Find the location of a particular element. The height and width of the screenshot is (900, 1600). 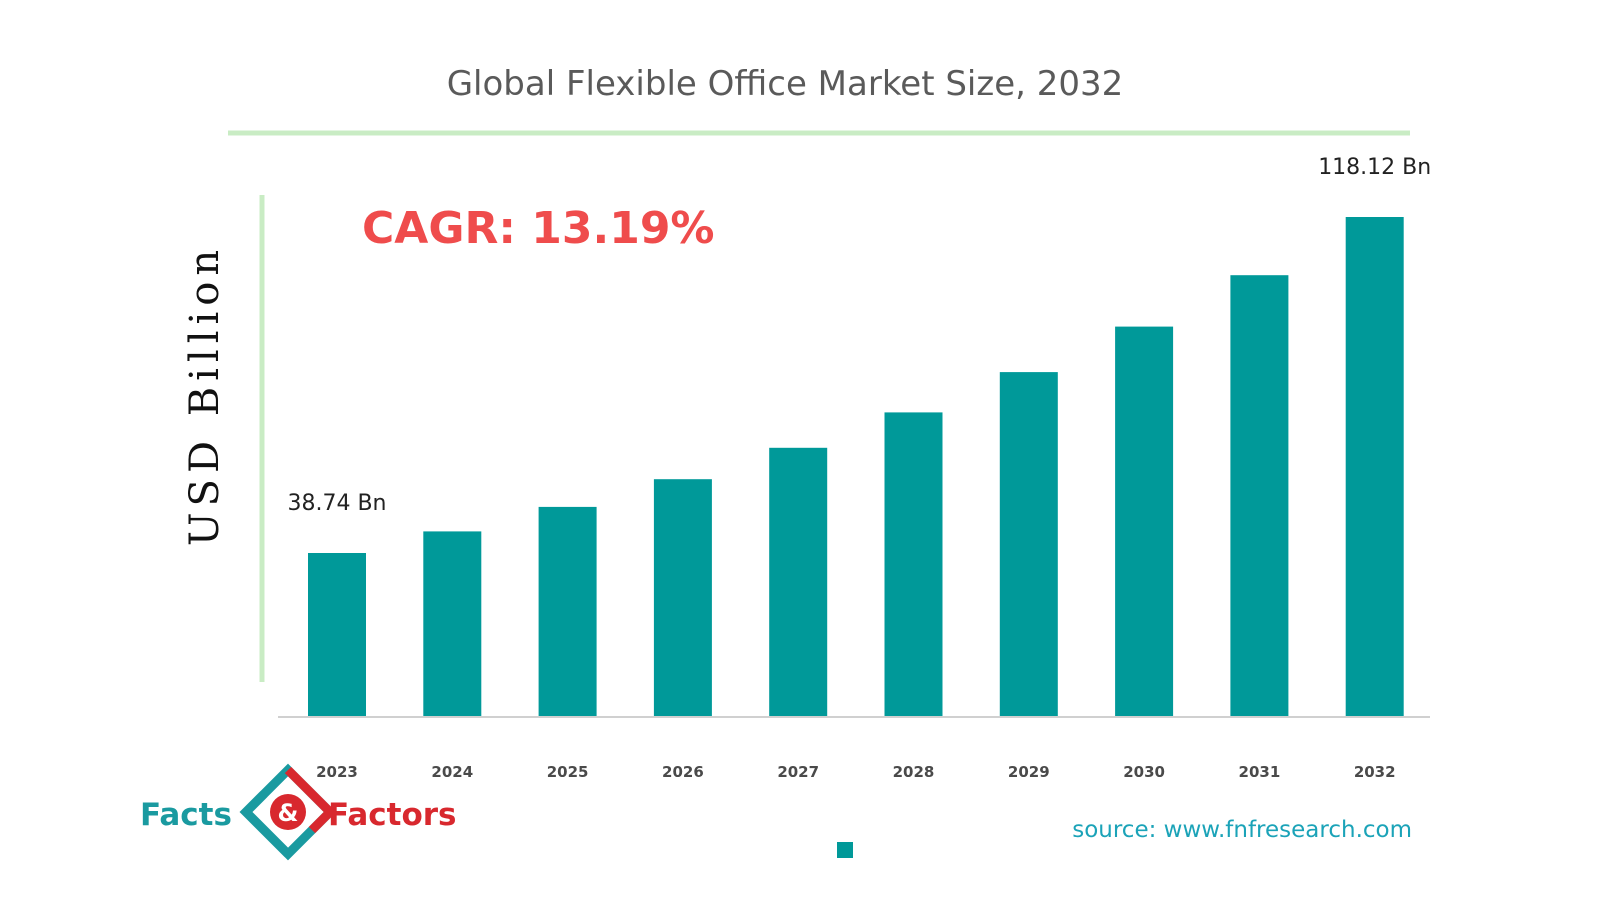

logo-emblem-icon: & is located at coordinates (288, 812).